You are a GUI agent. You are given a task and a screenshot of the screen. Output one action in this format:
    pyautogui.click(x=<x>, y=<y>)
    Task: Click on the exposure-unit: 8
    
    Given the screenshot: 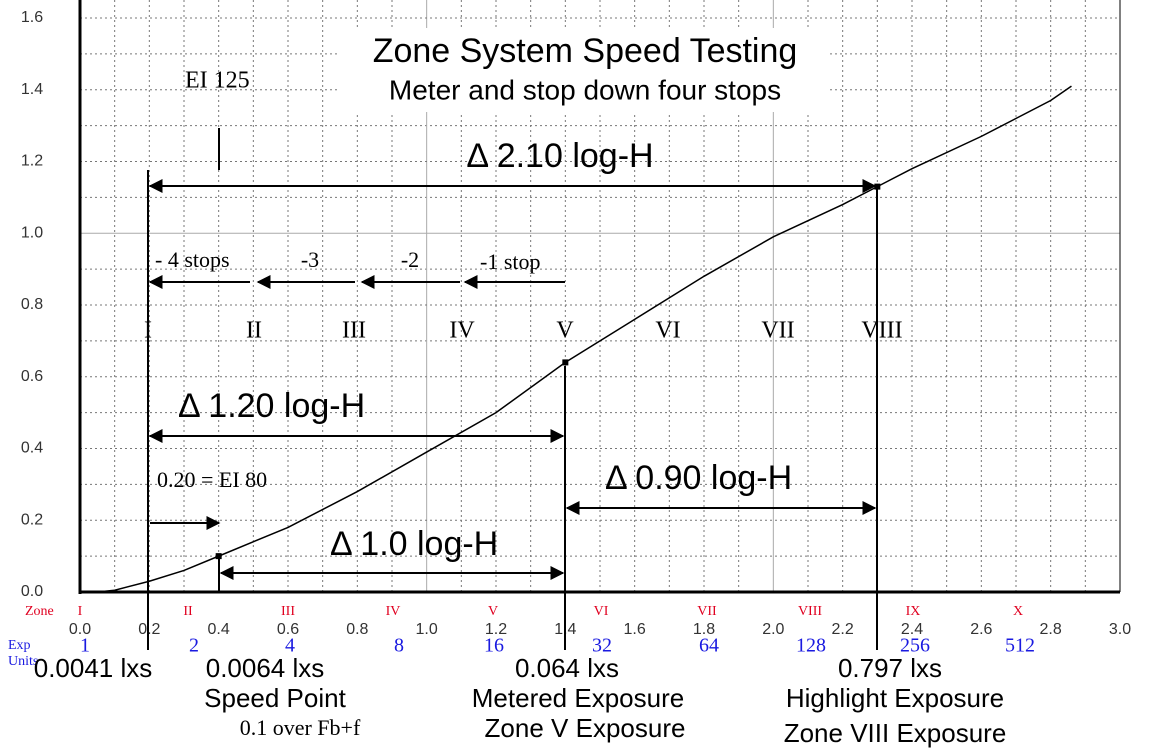 What is the action you would take?
    pyautogui.click(x=399, y=646)
    